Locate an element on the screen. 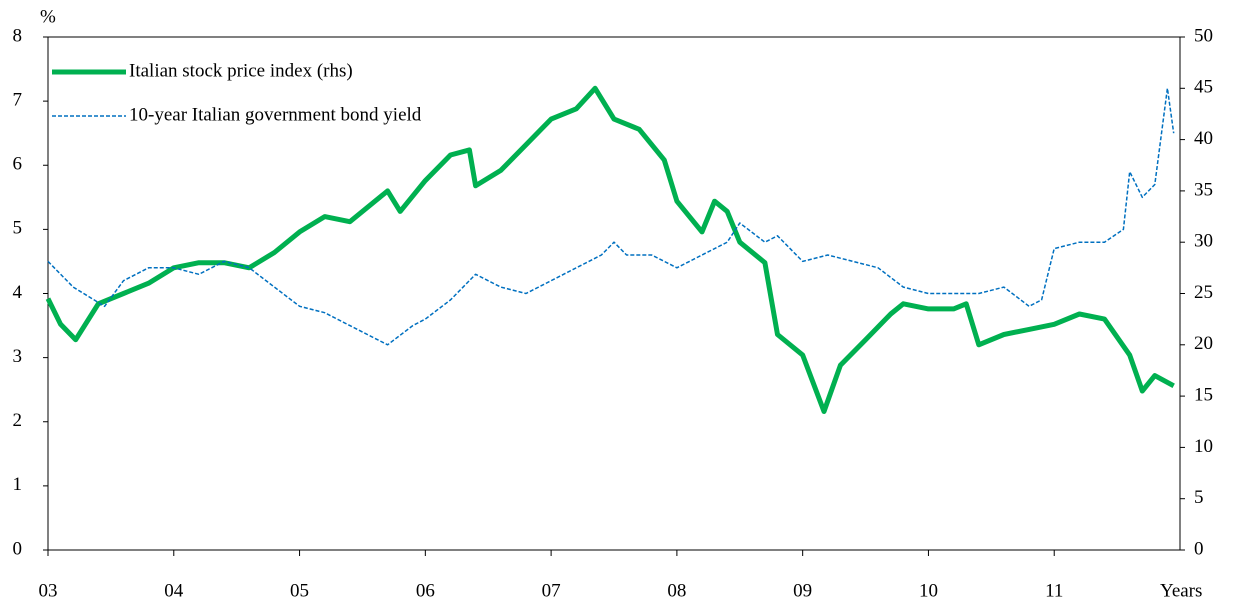 Image resolution: width=1234 pixels, height=604 pixels. x-tick-label: 10 is located at coordinates (928, 590).